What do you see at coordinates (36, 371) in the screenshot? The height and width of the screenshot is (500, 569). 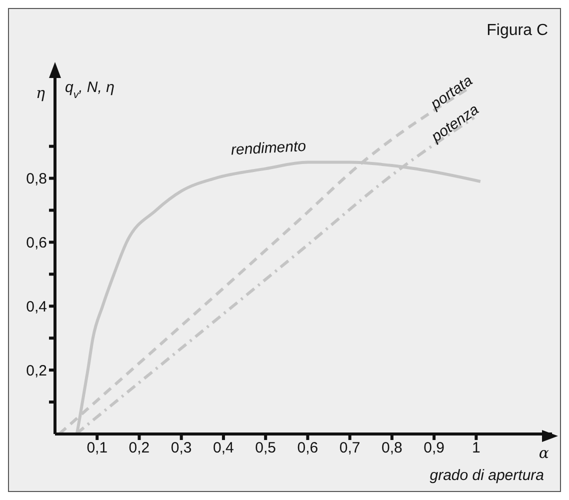 I see `y-tick-label: 0,2` at bounding box center [36, 371].